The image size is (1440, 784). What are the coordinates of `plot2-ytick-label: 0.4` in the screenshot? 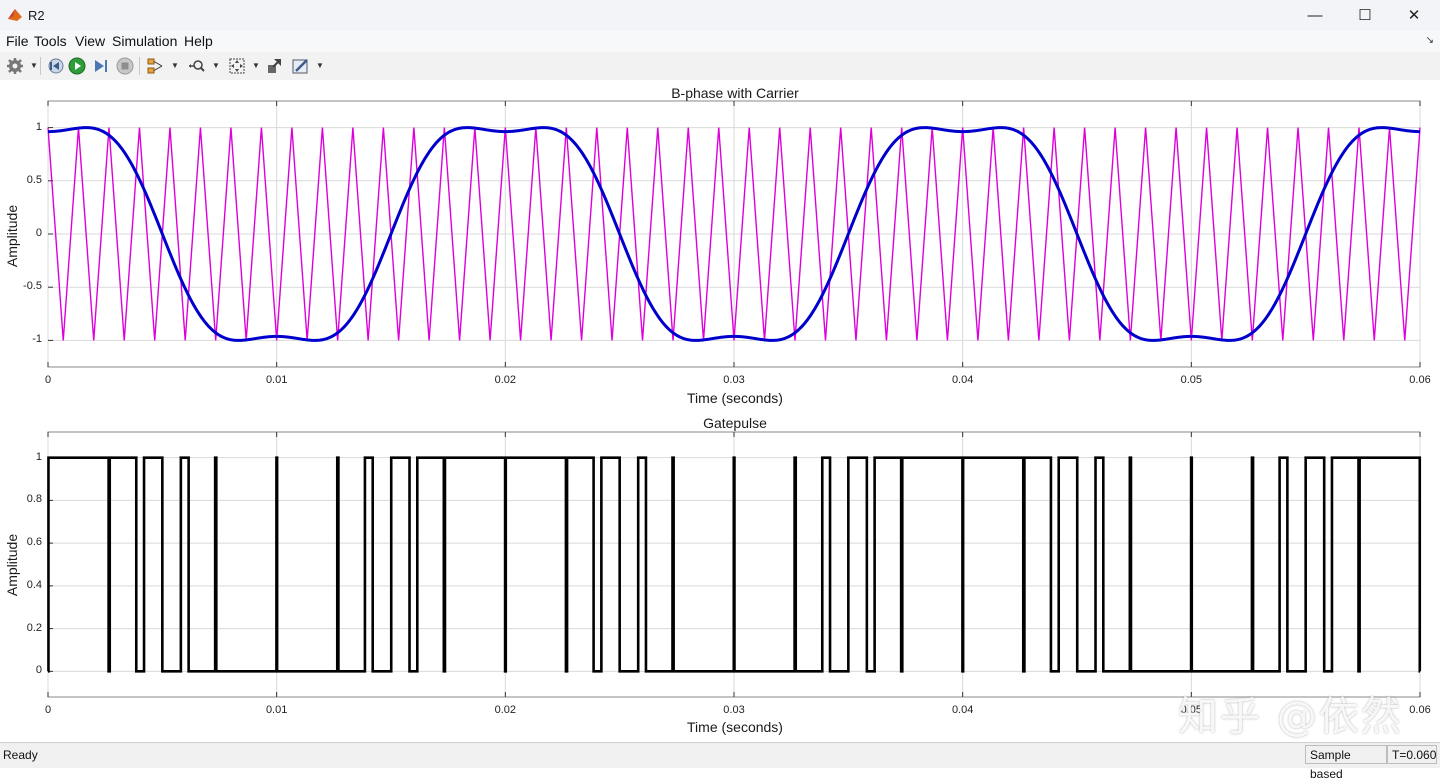 It's located at (34, 584).